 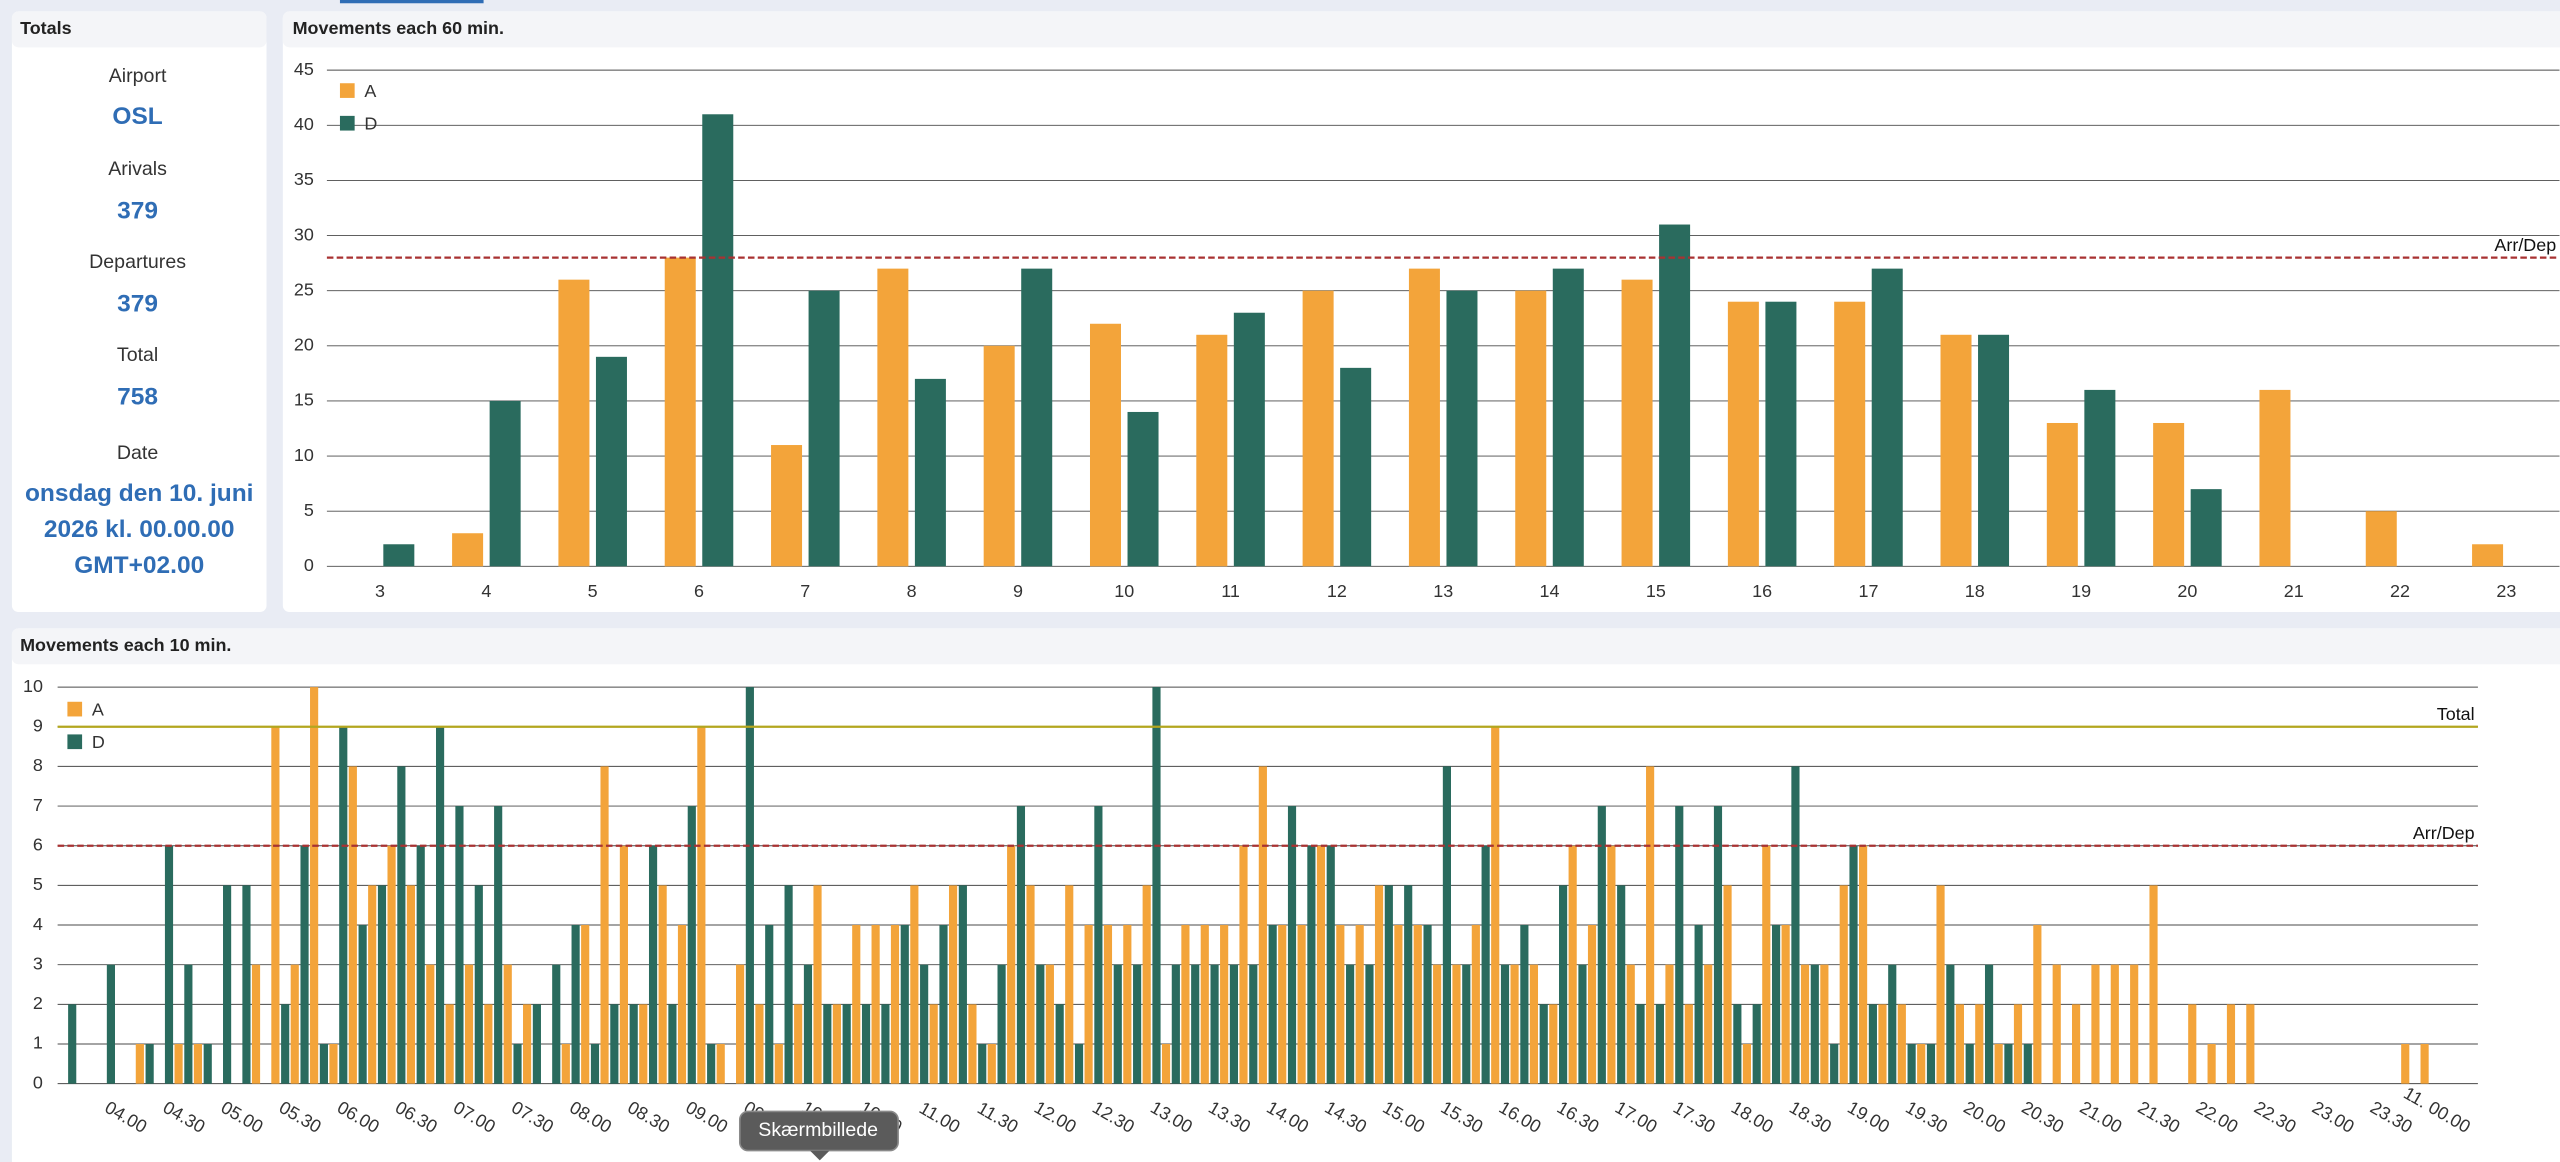 I want to click on x-tick-label: 11, so click(x=1230, y=591).